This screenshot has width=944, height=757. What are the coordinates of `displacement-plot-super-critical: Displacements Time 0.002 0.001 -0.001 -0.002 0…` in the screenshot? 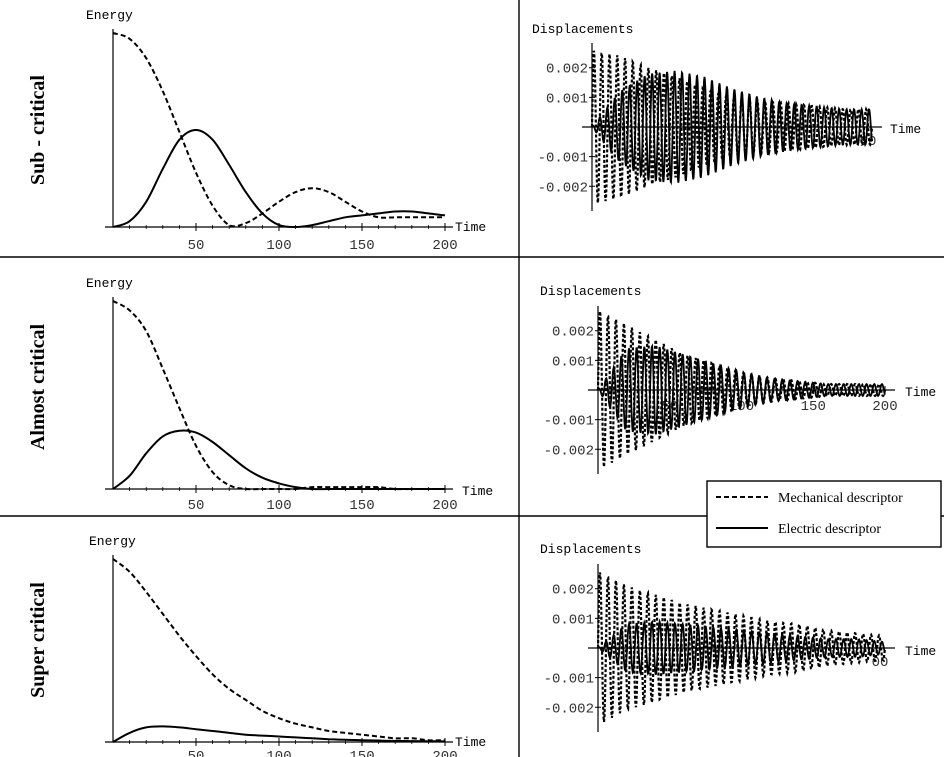 It's located at (738, 637).